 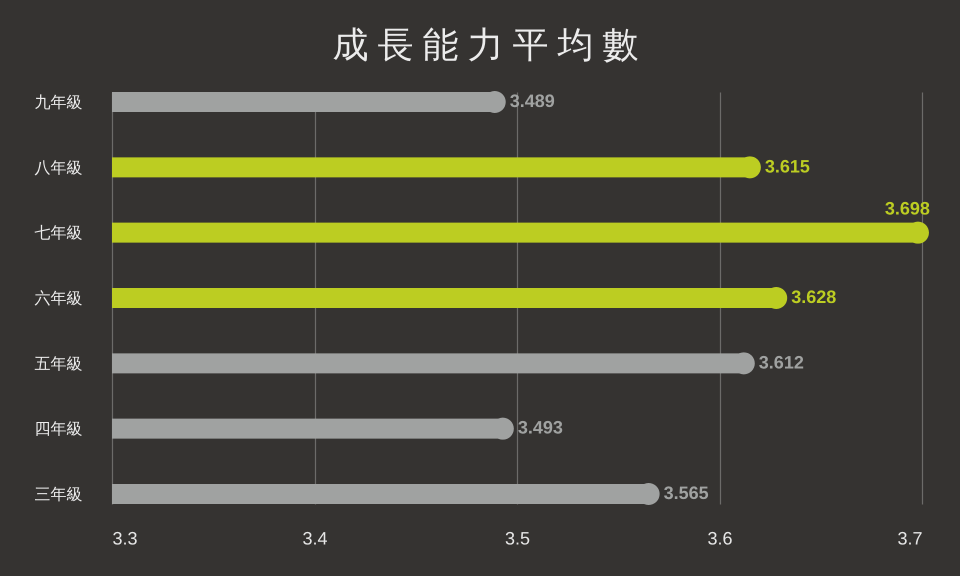 I want to click on y-tick-label: 九年級, so click(x=58, y=102).